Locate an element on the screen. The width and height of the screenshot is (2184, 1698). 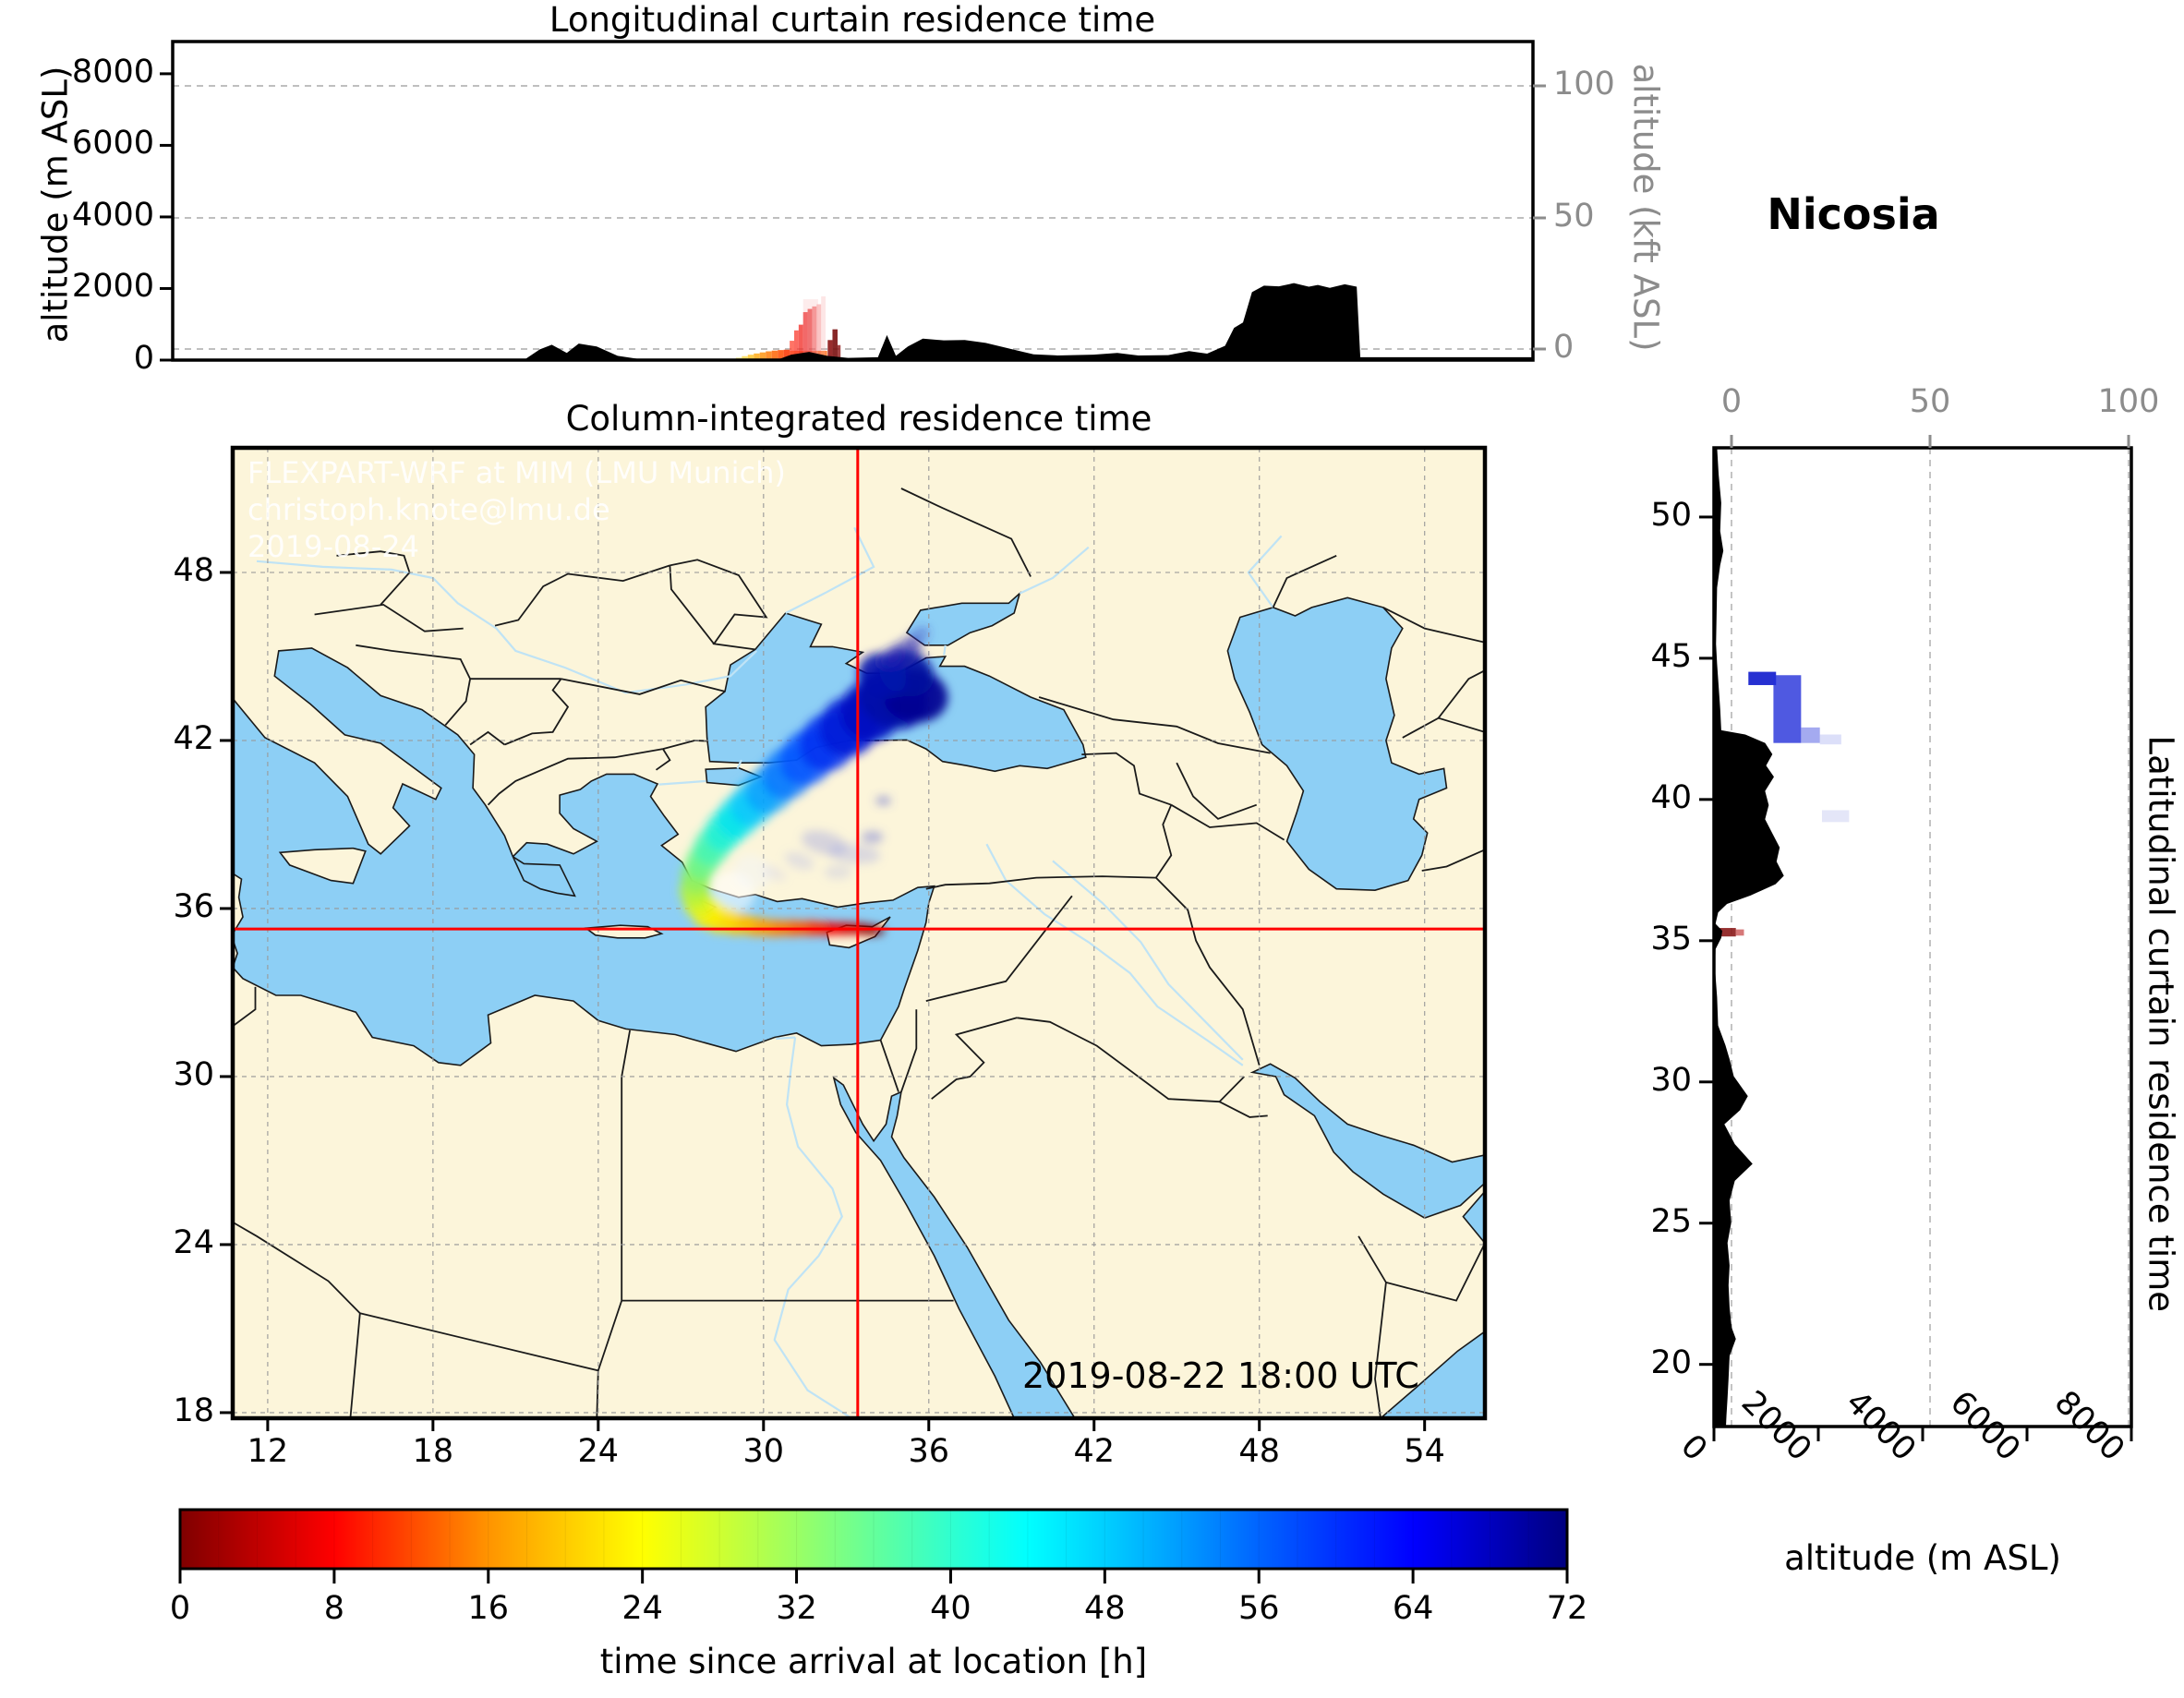
station-title: Nicosia is located at coordinates (1853, 214).